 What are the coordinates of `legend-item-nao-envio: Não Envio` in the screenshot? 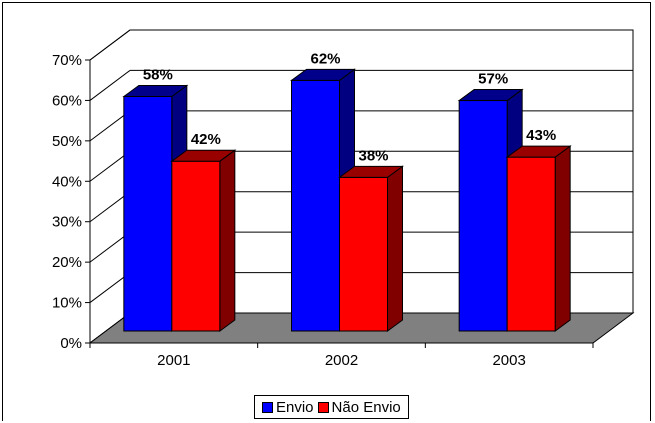 It's located at (359, 407).